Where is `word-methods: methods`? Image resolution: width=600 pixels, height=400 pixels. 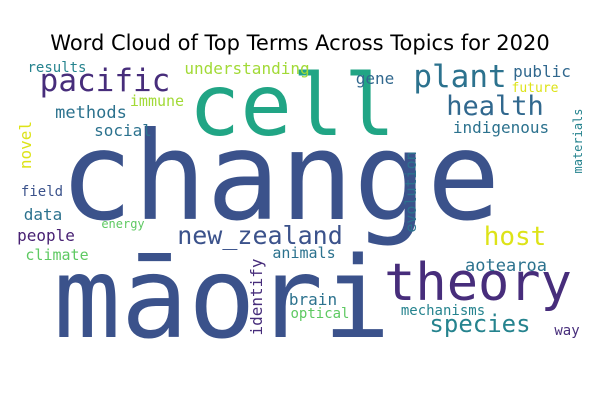 word-methods: methods is located at coordinates (91, 113).